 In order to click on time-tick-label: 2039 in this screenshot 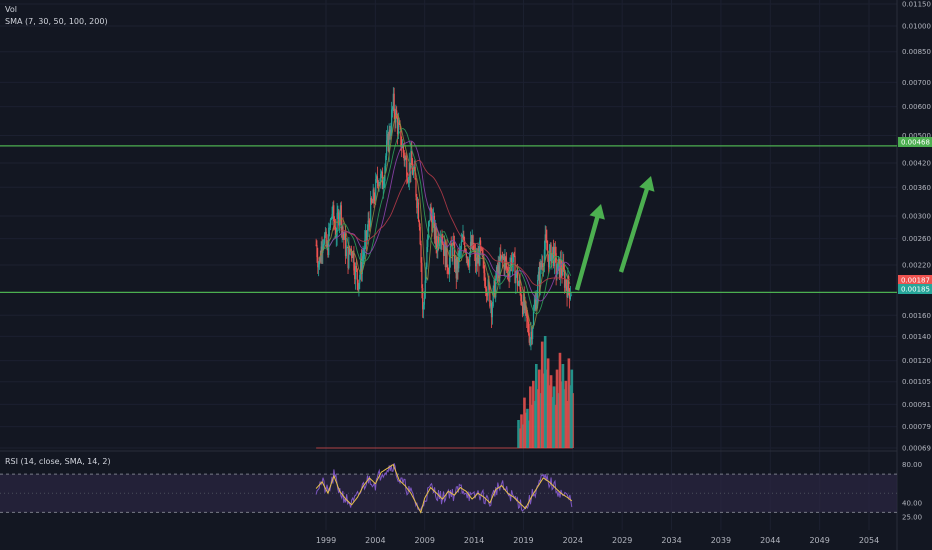, I will do `click(721, 540)`.